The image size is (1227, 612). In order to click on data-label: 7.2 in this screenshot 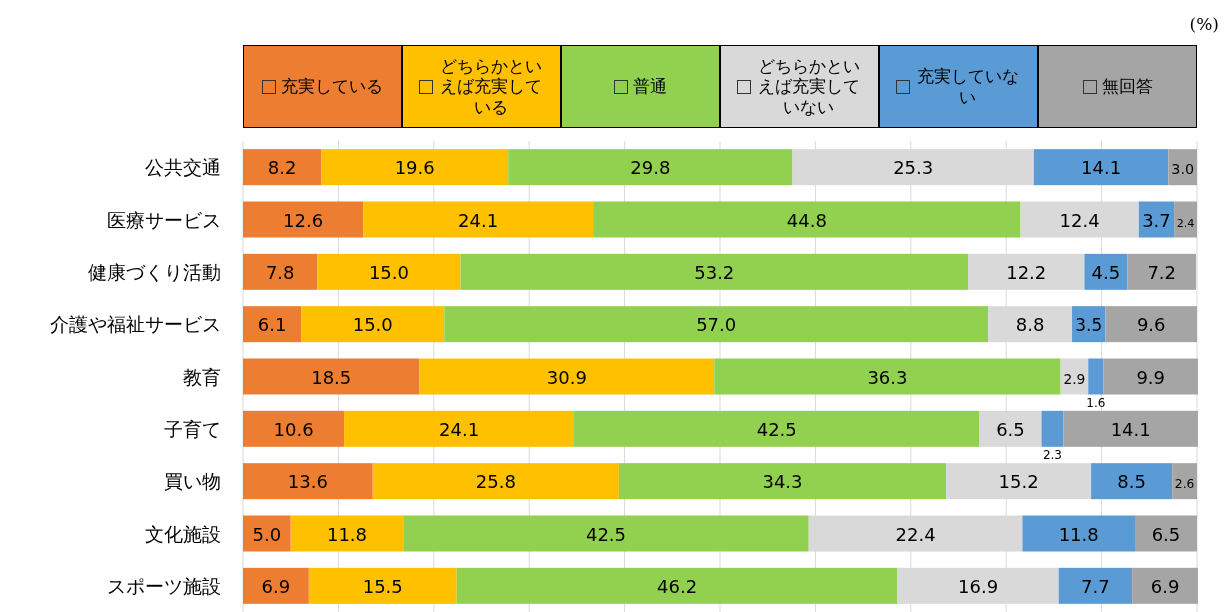, I will do `click(1162, 272)`.